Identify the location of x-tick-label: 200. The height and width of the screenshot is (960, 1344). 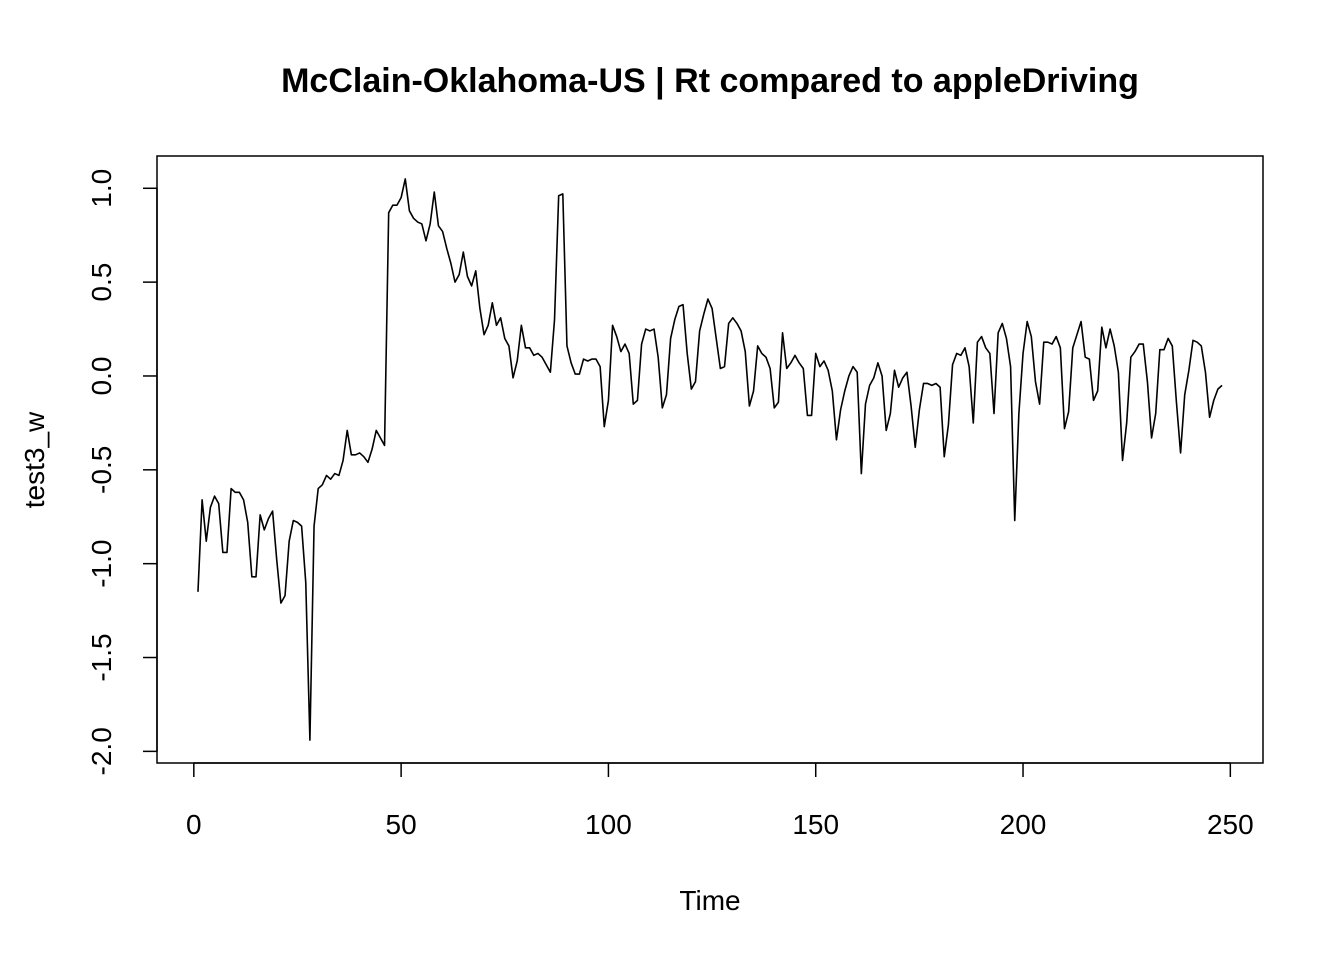
(1023, 824).